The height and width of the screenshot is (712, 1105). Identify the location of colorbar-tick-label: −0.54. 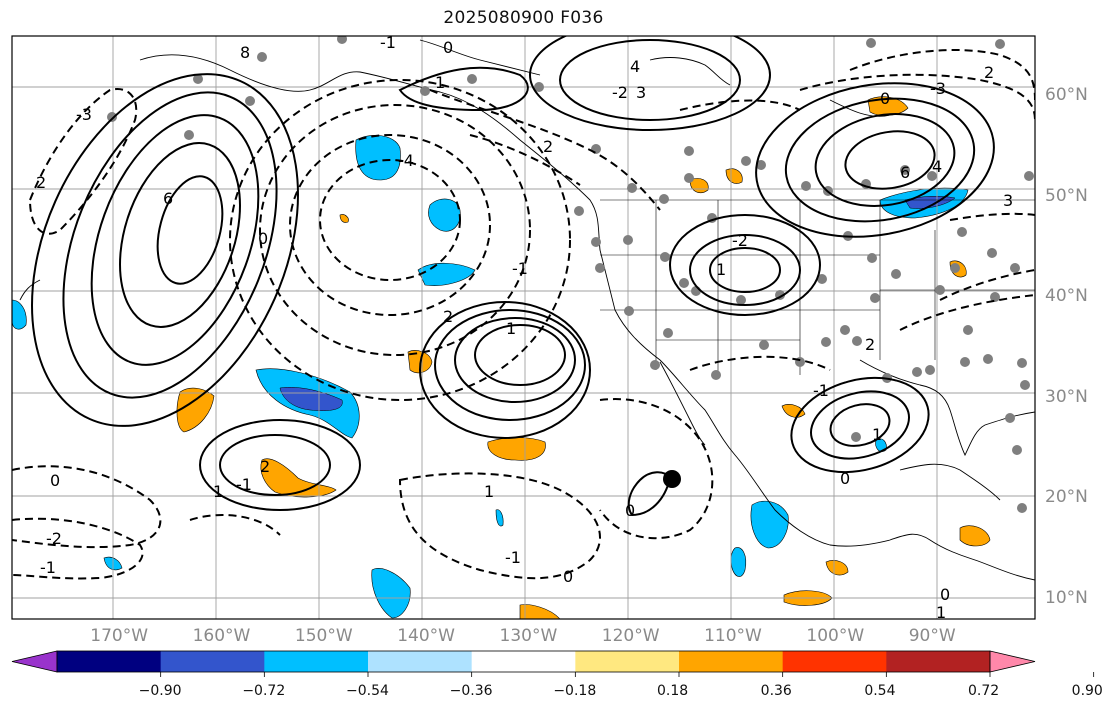
(367, 691).